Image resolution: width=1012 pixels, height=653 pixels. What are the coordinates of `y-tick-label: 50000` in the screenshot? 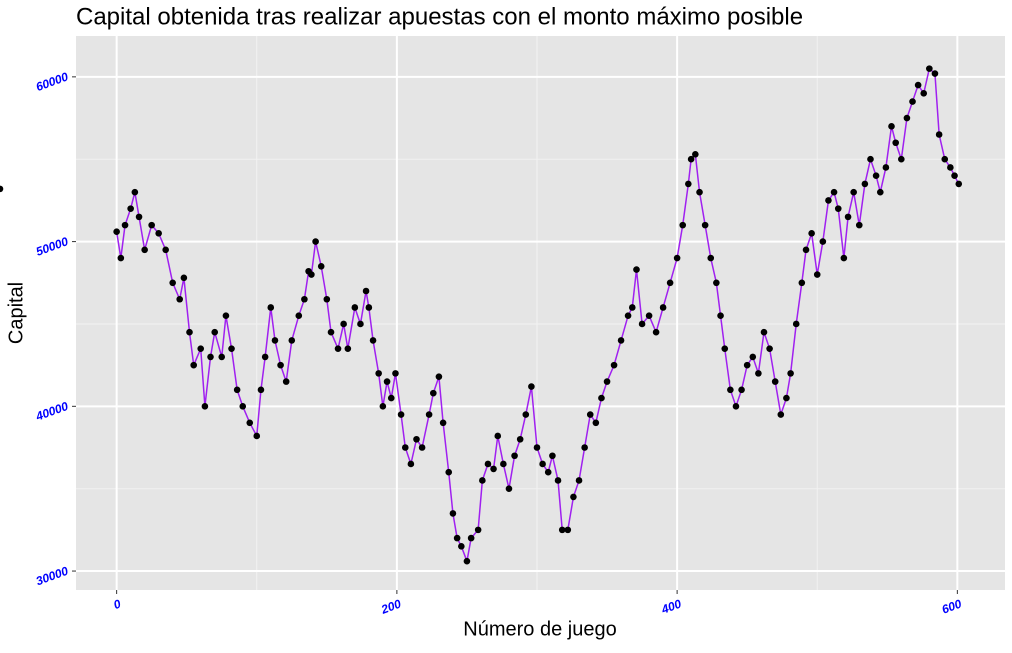 It's located at (52, 246).